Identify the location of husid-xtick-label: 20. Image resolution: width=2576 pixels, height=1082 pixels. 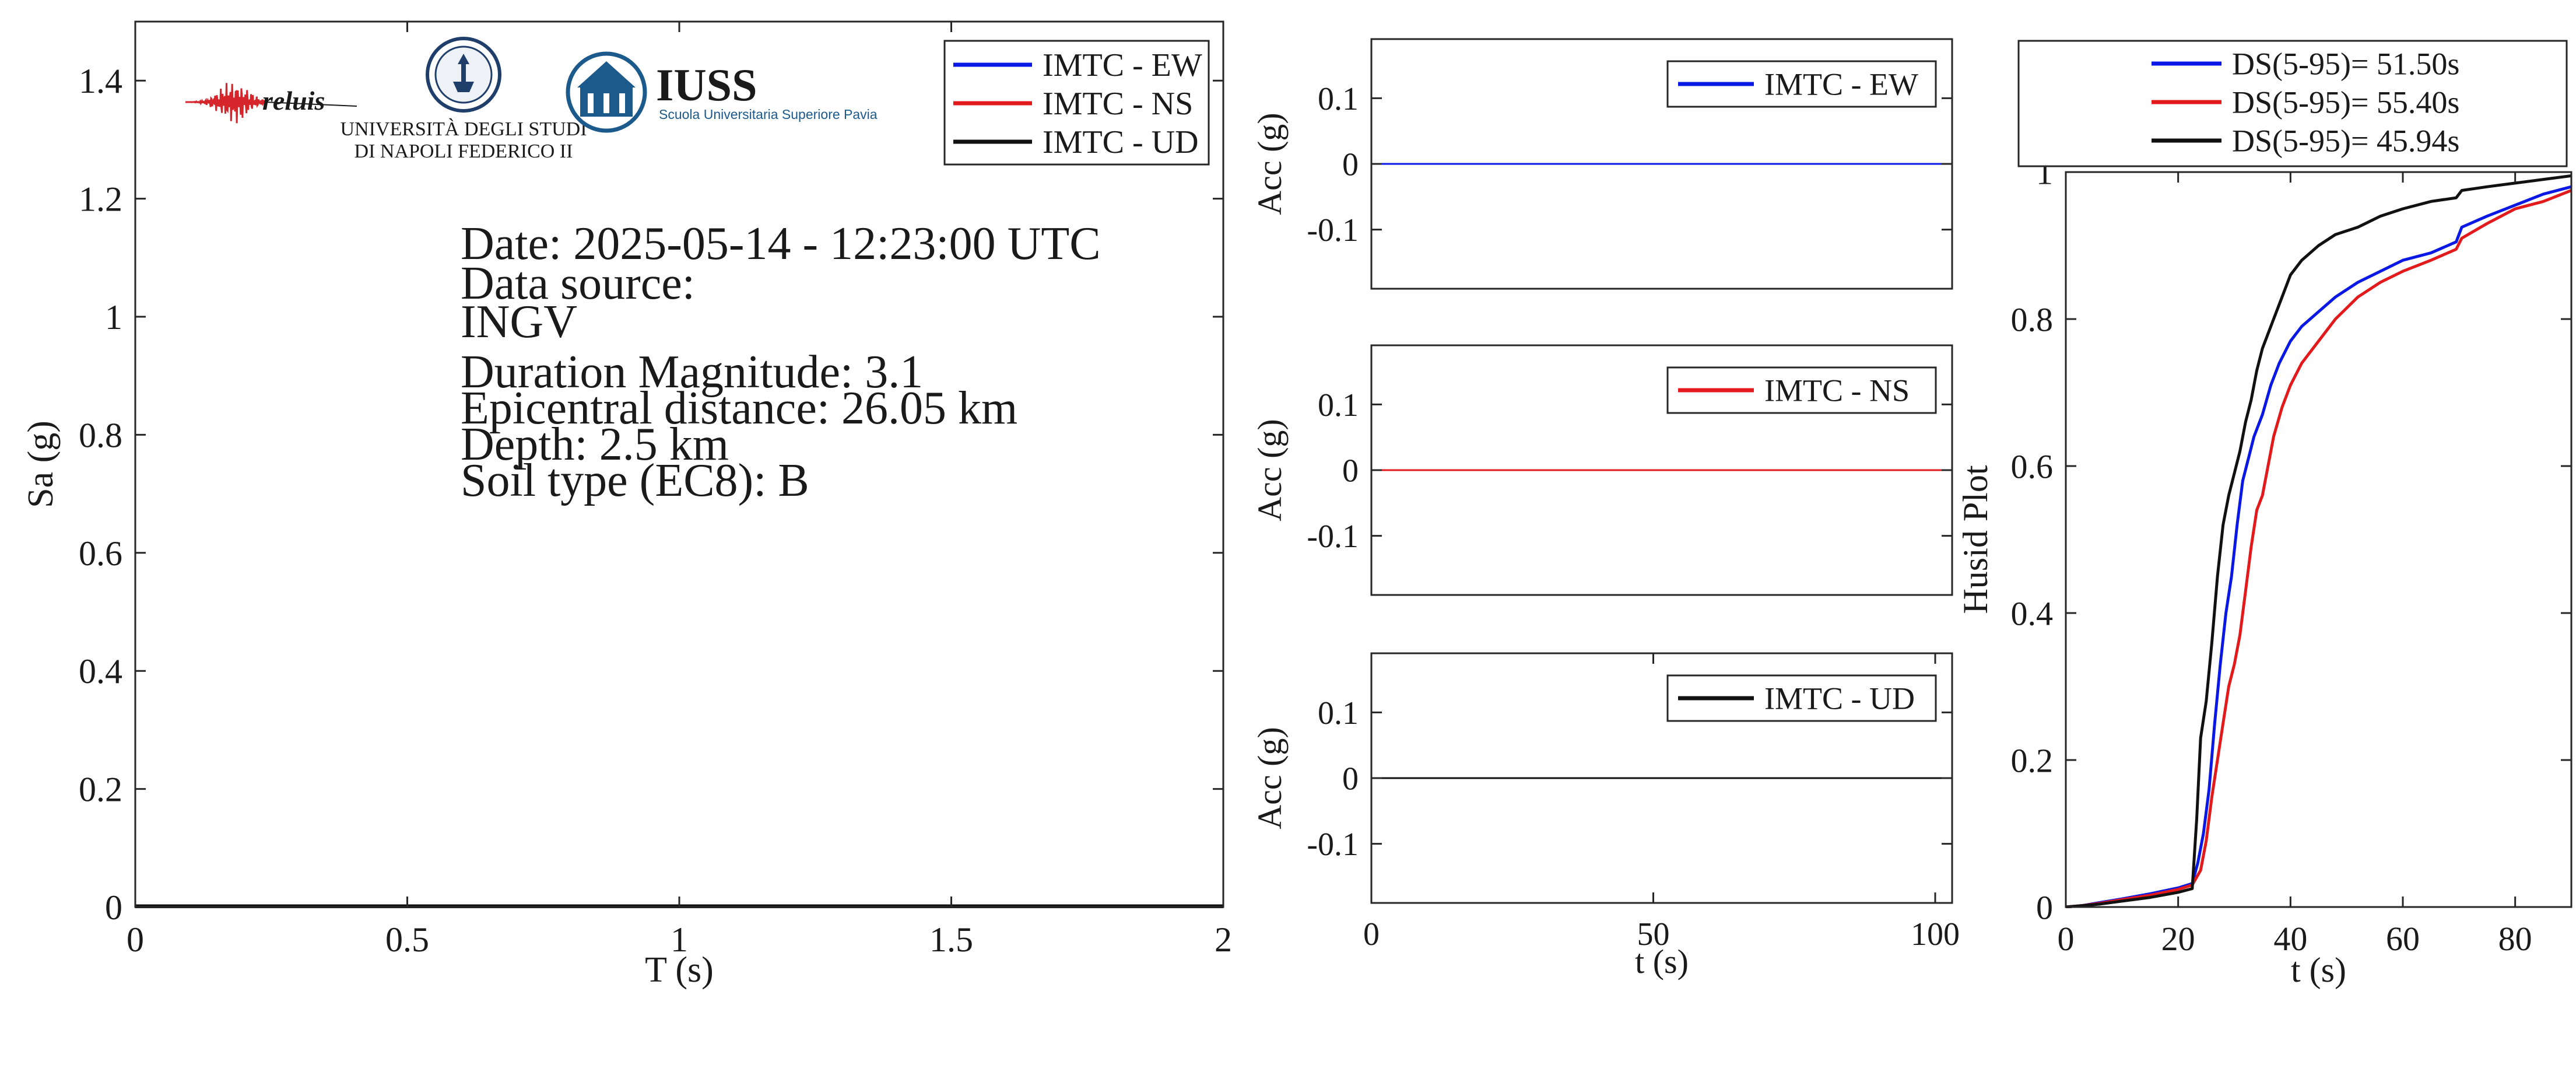
(2178, 939).